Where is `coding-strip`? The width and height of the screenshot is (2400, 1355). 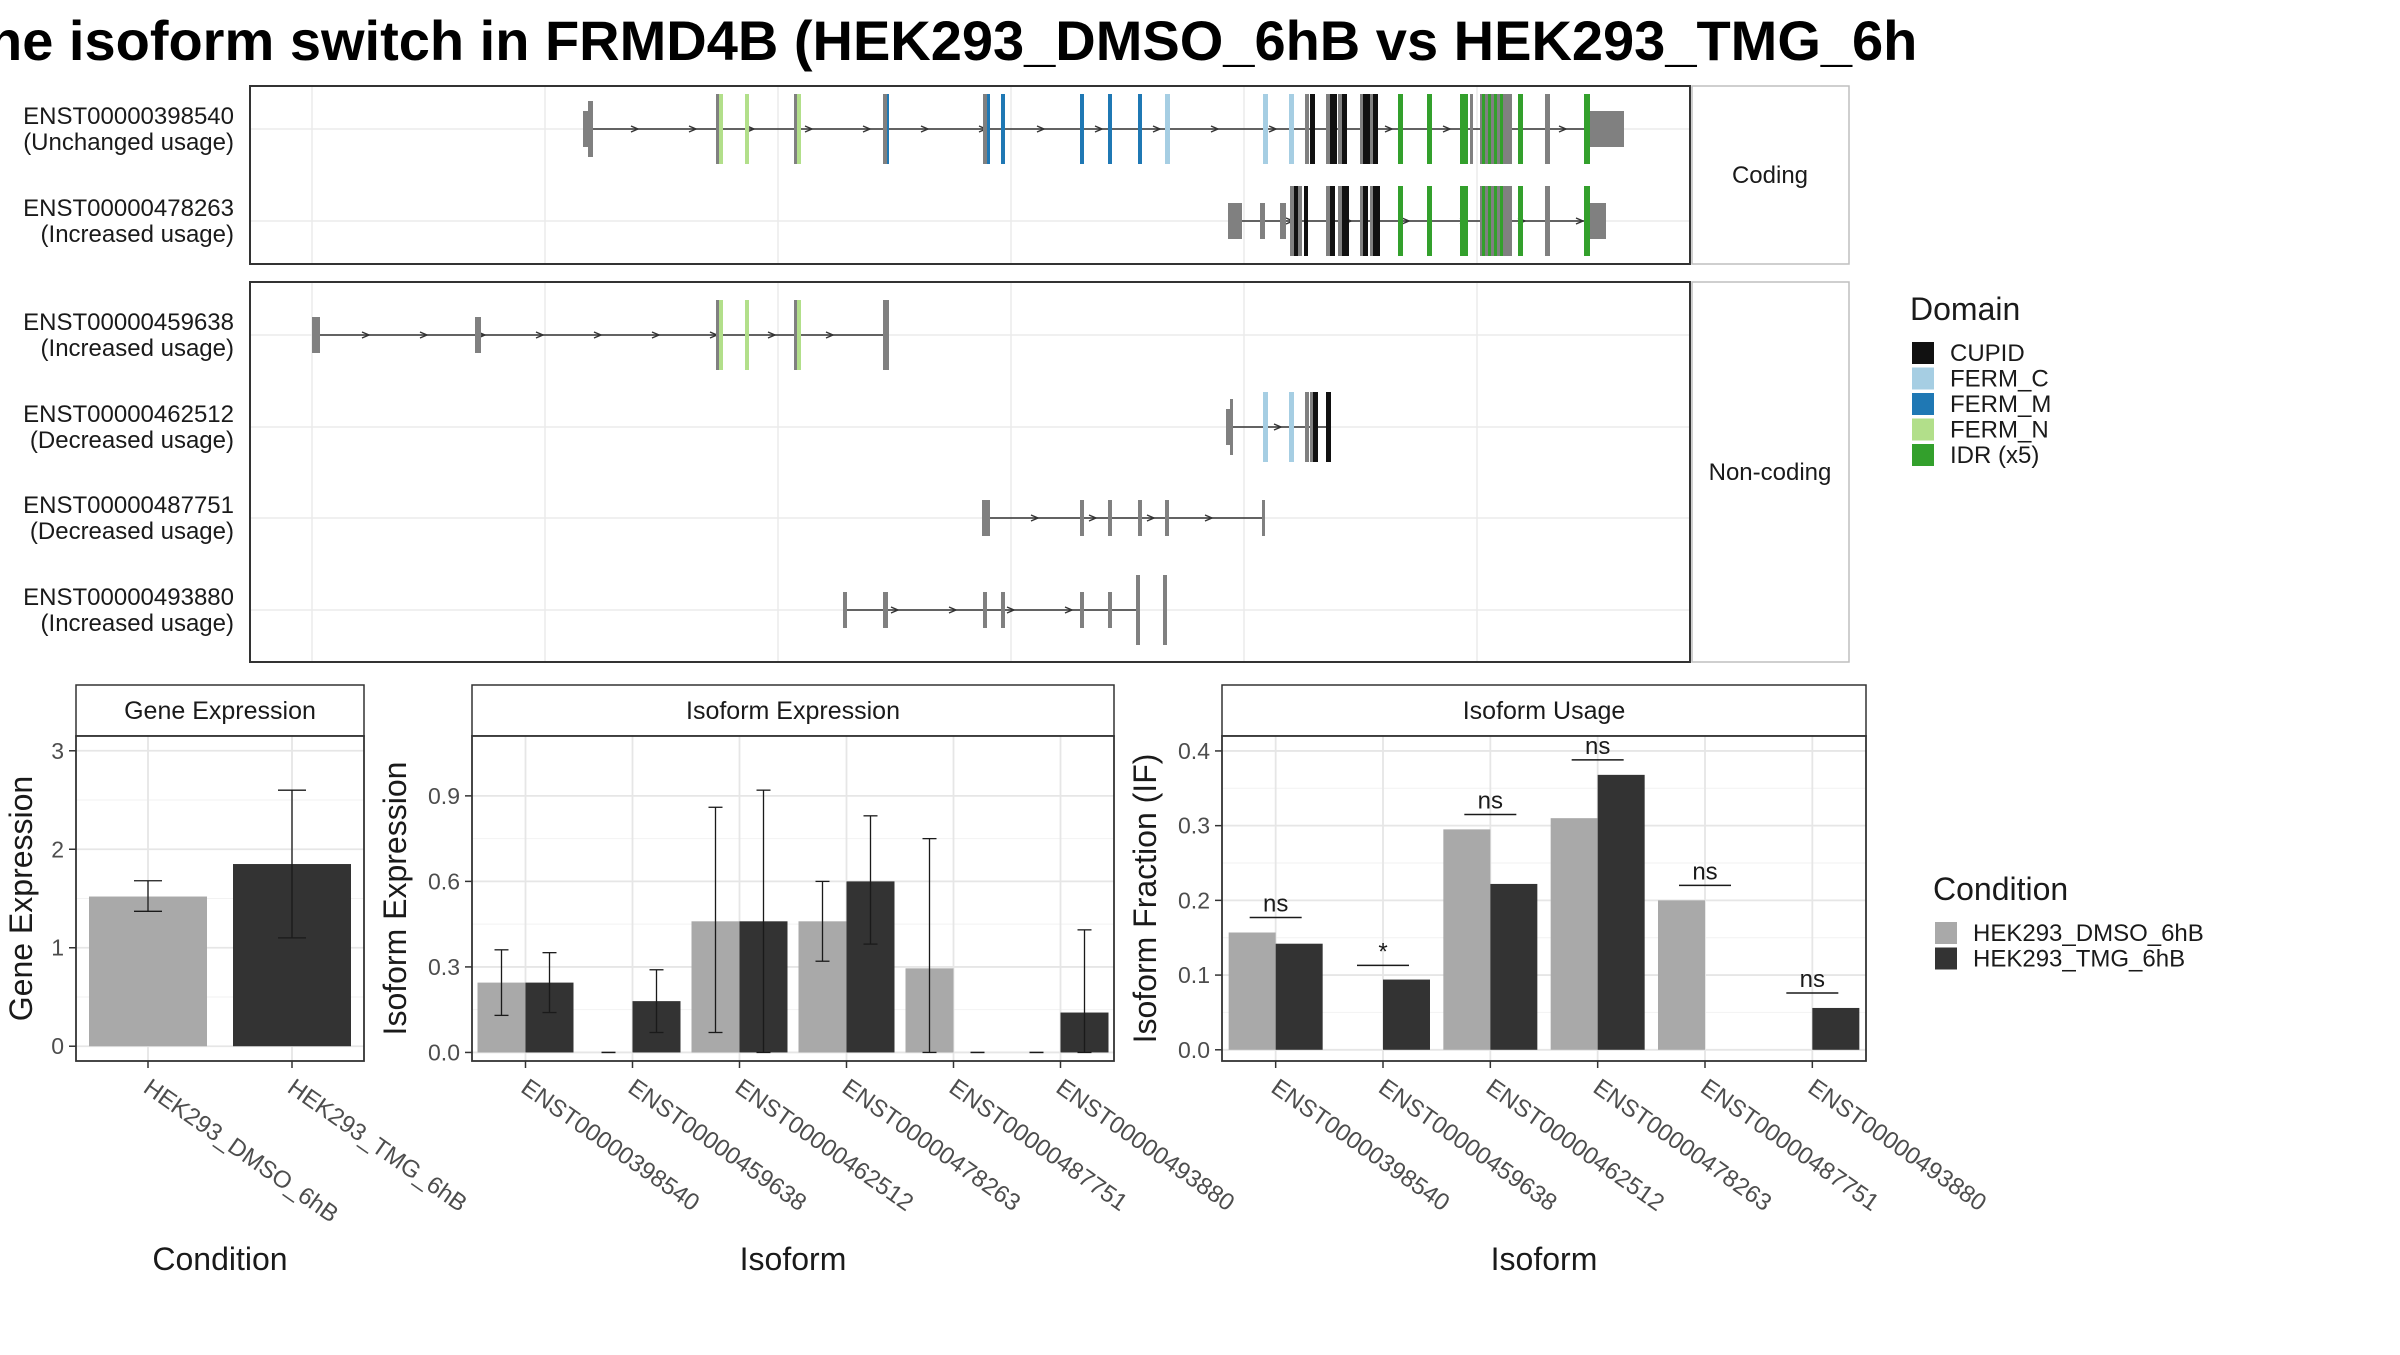
coding-strip is located at coordinates (1770, 175).